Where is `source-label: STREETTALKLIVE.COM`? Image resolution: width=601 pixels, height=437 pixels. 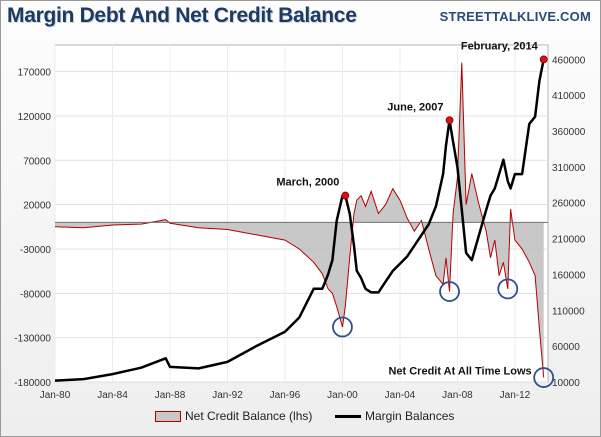 source-label: STREETTALKLIVE.COM is located at coordinates (515, 16).